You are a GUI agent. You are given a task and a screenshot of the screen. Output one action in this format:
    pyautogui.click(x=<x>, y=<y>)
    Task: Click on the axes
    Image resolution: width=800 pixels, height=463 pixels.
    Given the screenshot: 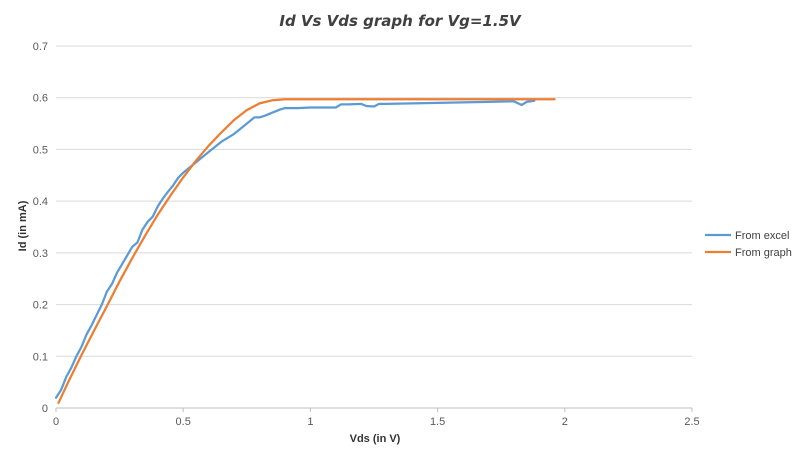 What is the action you would take?
    pyautogui.click(x=374, y=409)
    